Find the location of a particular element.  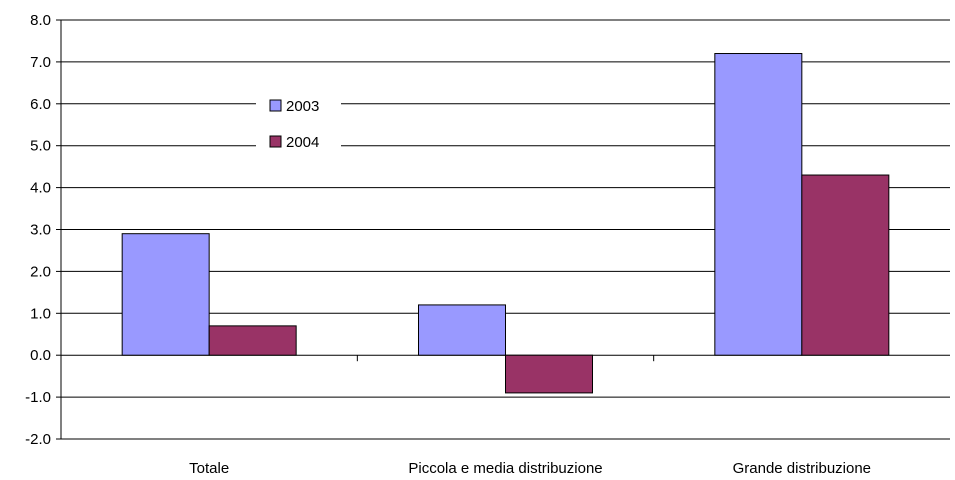

y-tick-label: 3.0 is located at coordinates (40, 230).